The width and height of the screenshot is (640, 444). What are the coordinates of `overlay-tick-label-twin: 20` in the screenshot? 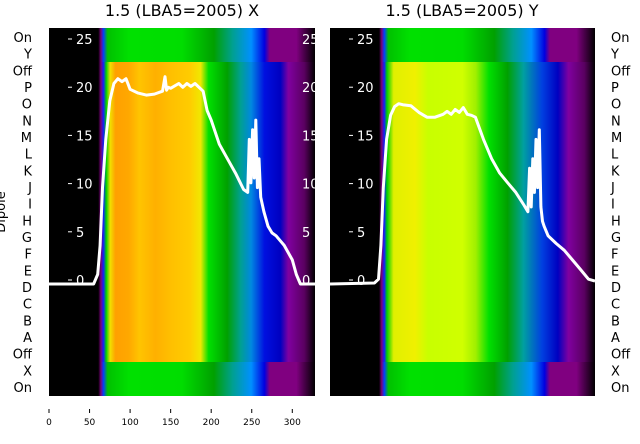 It's located at (310, 88).